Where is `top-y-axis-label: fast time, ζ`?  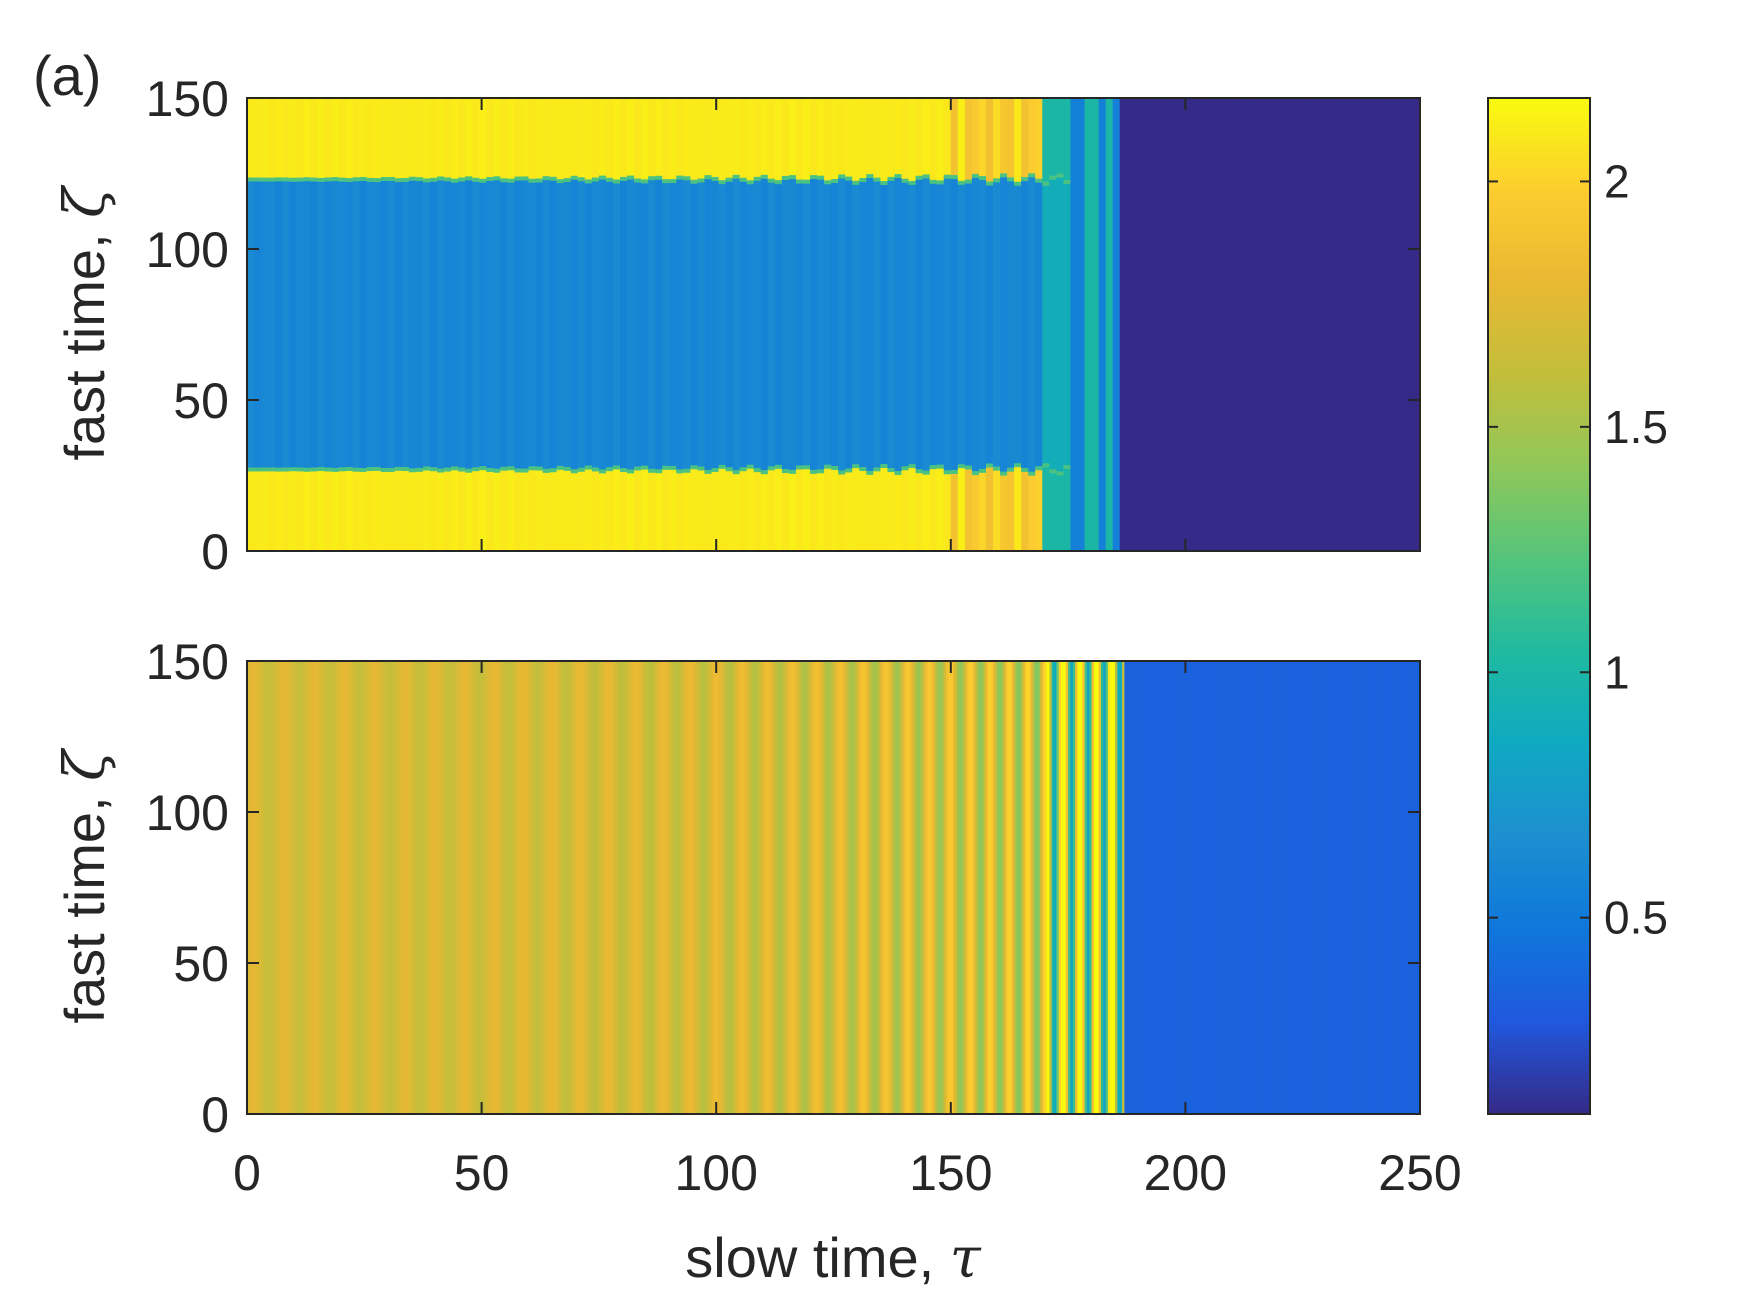 top-y-axis-label: fast time, ζ is located at coordinates (85, 322).